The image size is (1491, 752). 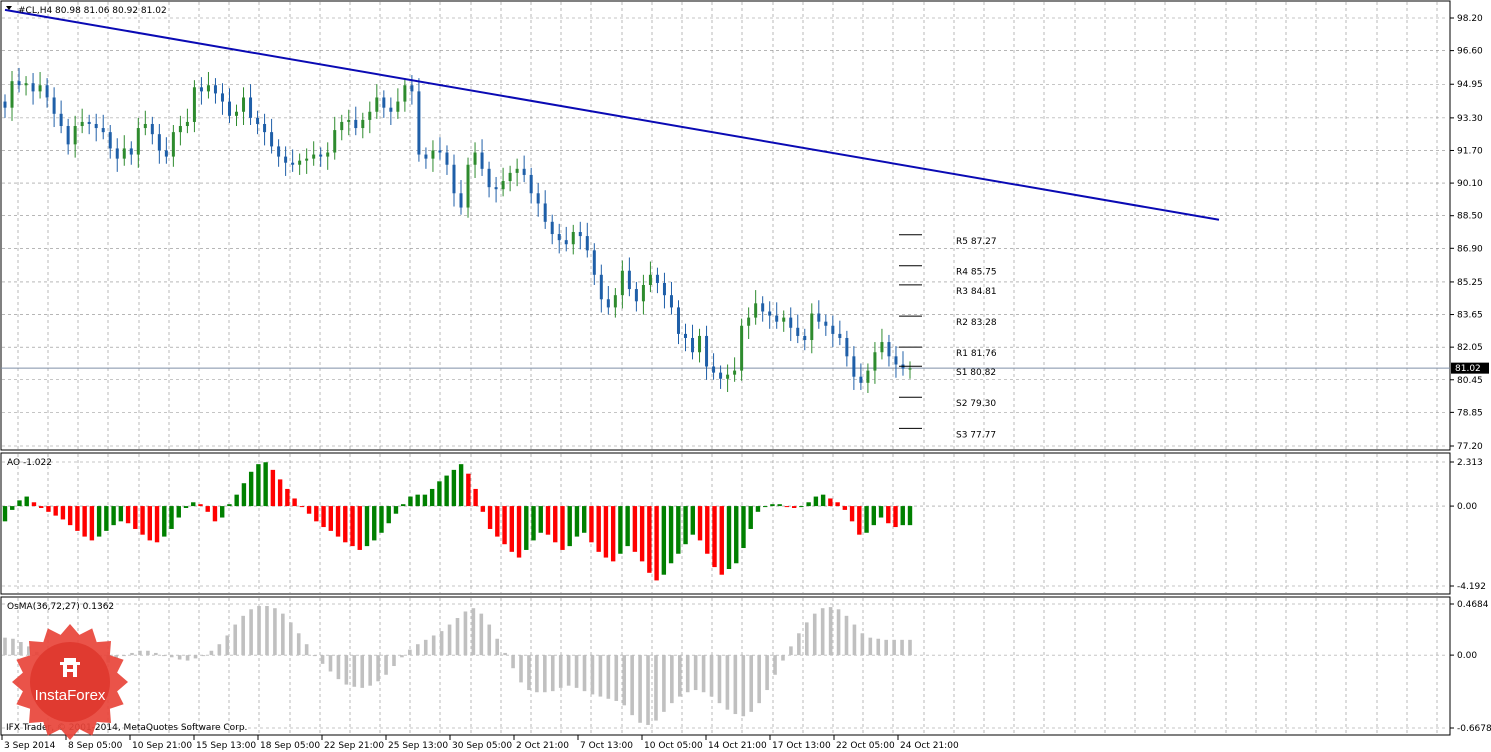 What do you see at coordinates (482, 746) in the screenshot?
I see `time-tick-label: 30 Sep 05:00` at bounding box center [482, 746].